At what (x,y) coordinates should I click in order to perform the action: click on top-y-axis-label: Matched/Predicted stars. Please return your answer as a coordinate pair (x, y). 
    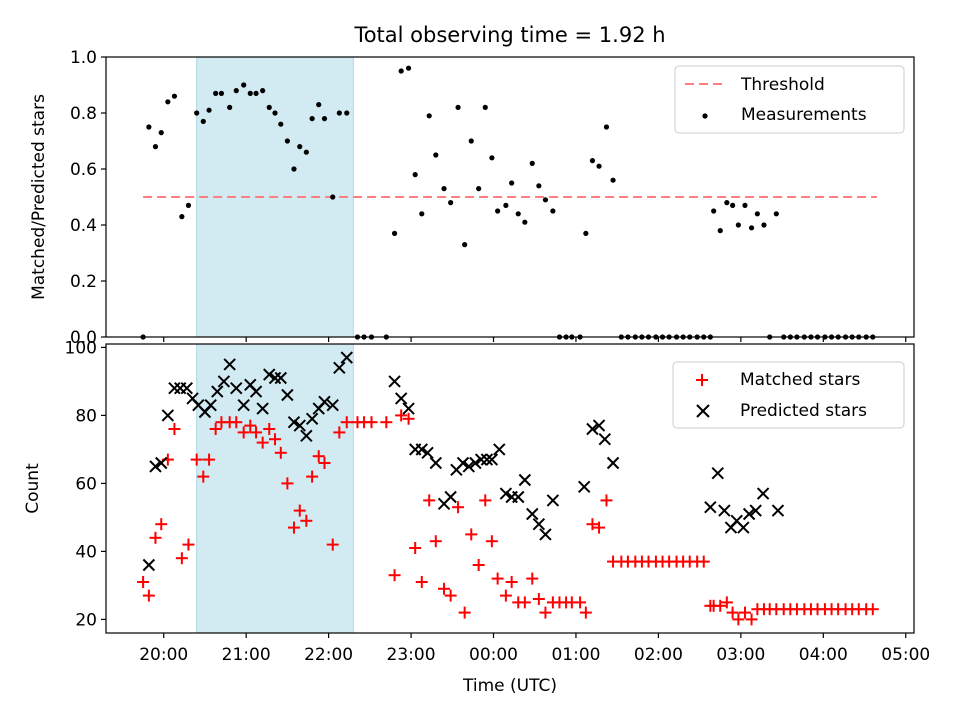
    Looking at the image, I should click on (39, 197).